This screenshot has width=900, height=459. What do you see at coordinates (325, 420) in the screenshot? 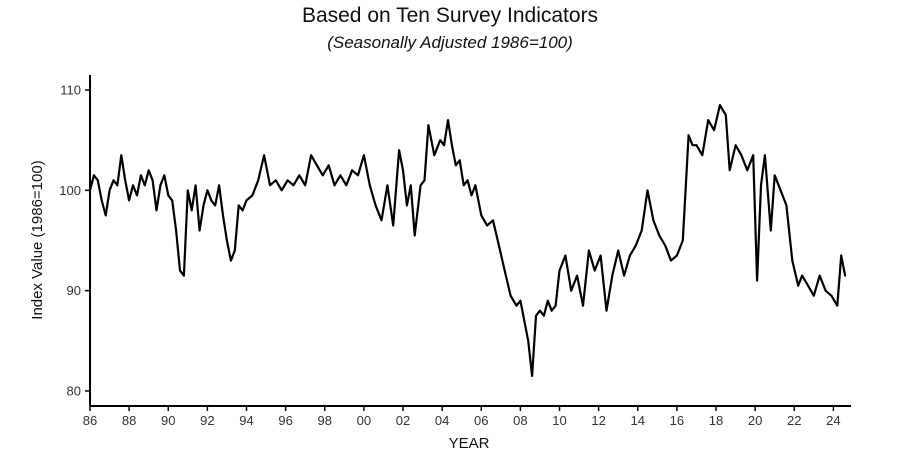
I see `x-tick-label: 98` at bounding box center [325, 420].